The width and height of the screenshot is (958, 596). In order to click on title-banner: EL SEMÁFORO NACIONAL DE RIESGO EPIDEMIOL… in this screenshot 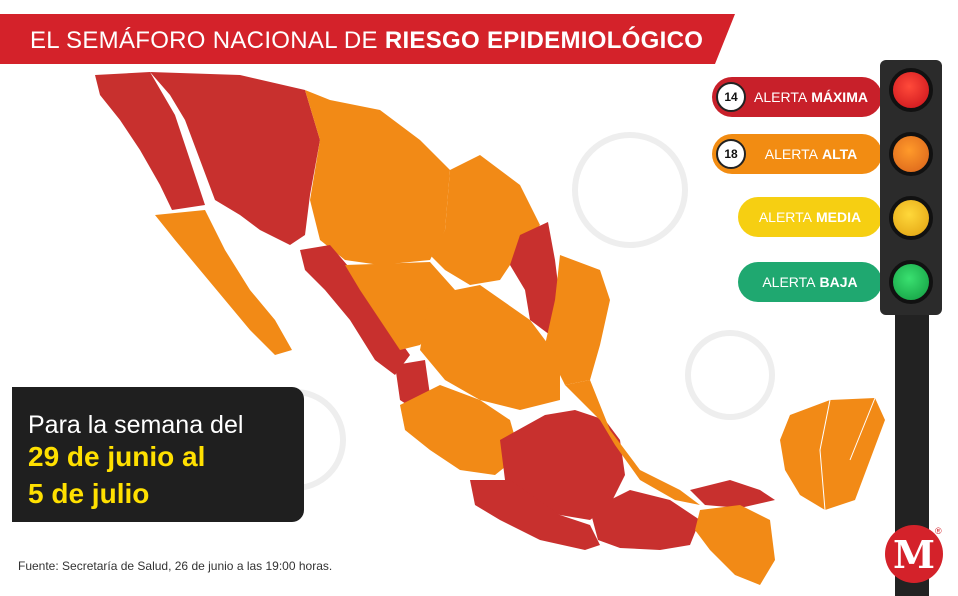, I will do `click(367, 39)`.